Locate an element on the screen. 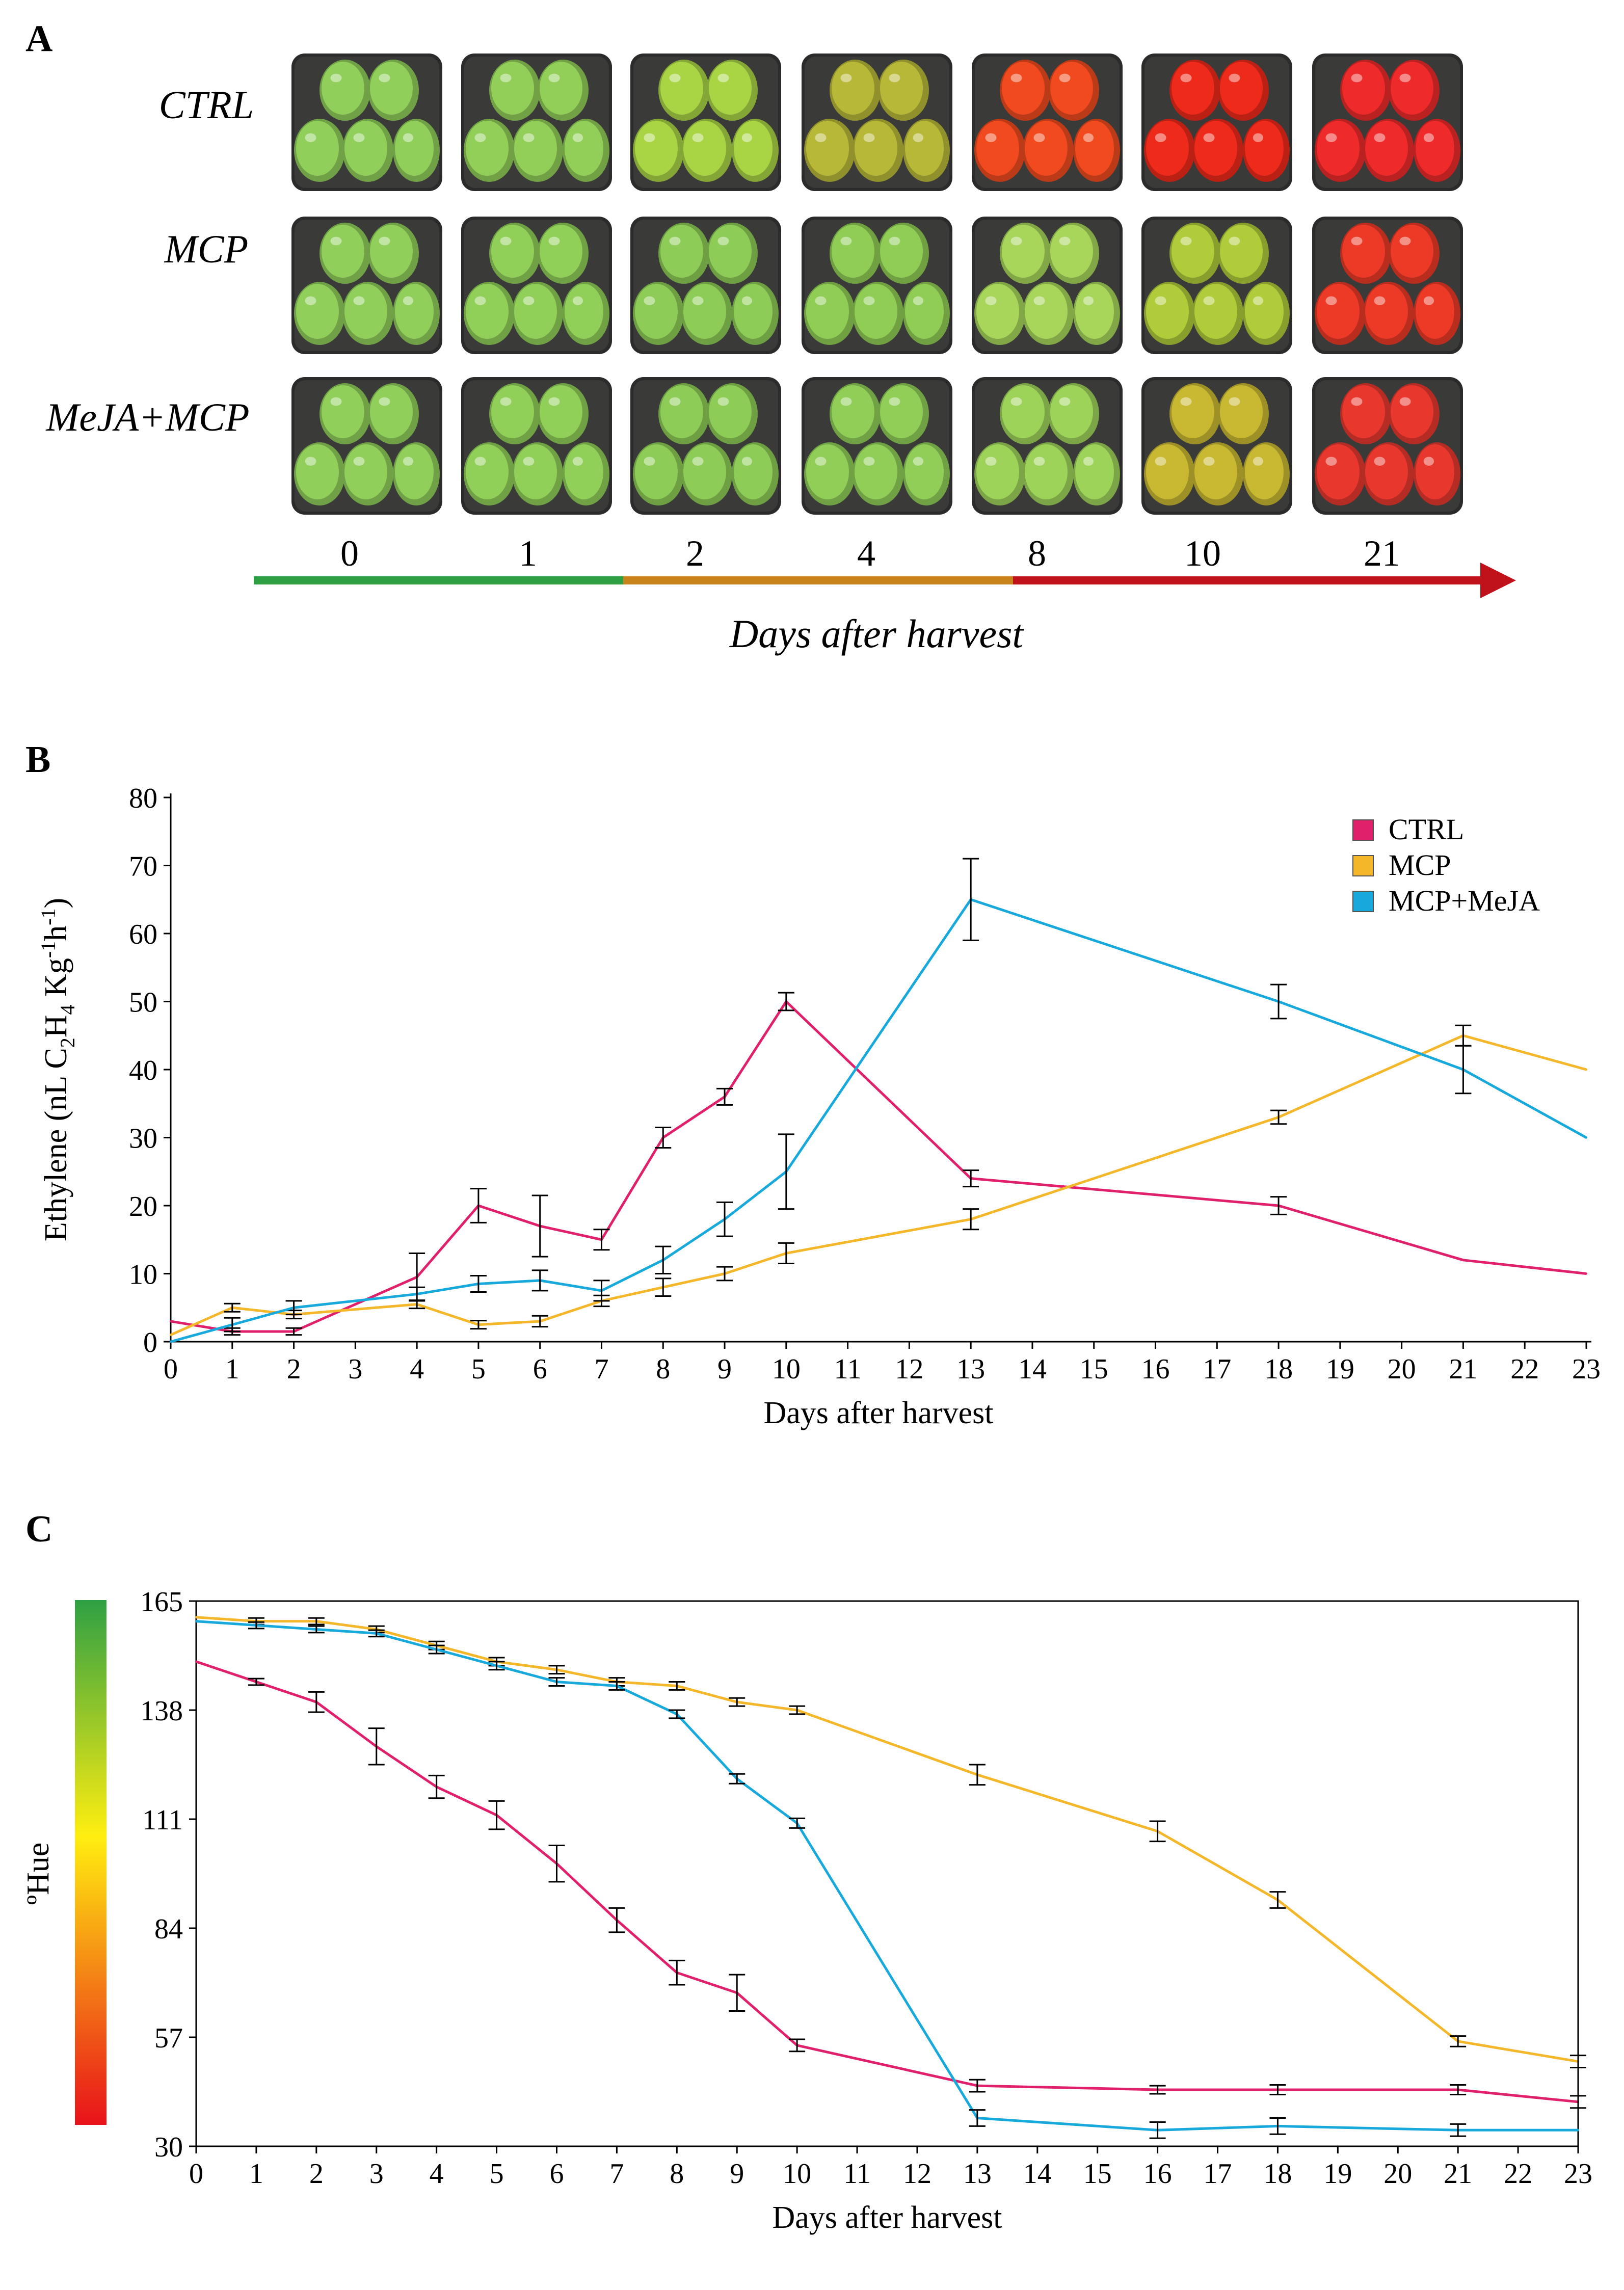 This screenshot has height=2290, width=1624. y-axis-title-part: H is located at coordinates (56, 1026).